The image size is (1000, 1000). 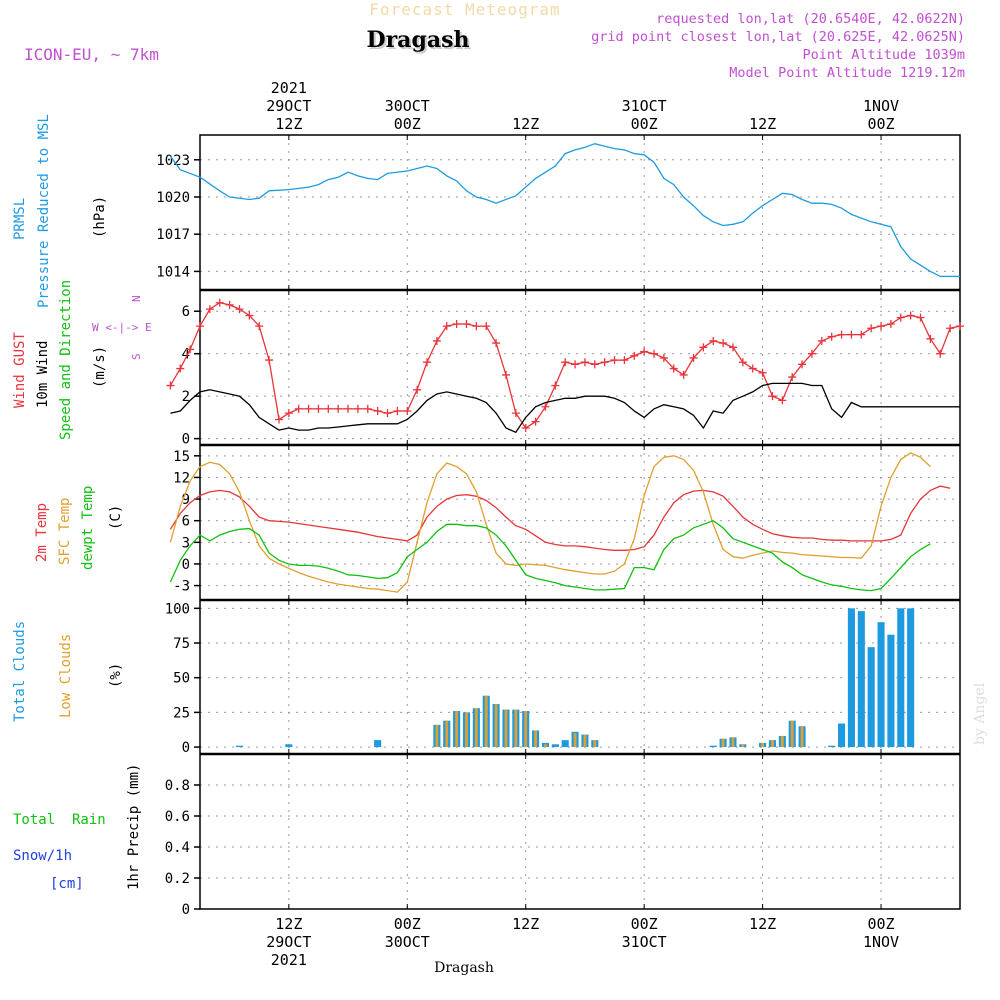 What do you see at coordinates (67, 884) in the screenshot?
I see `snow-unit: [cm]` at bounding box center [67, 884].